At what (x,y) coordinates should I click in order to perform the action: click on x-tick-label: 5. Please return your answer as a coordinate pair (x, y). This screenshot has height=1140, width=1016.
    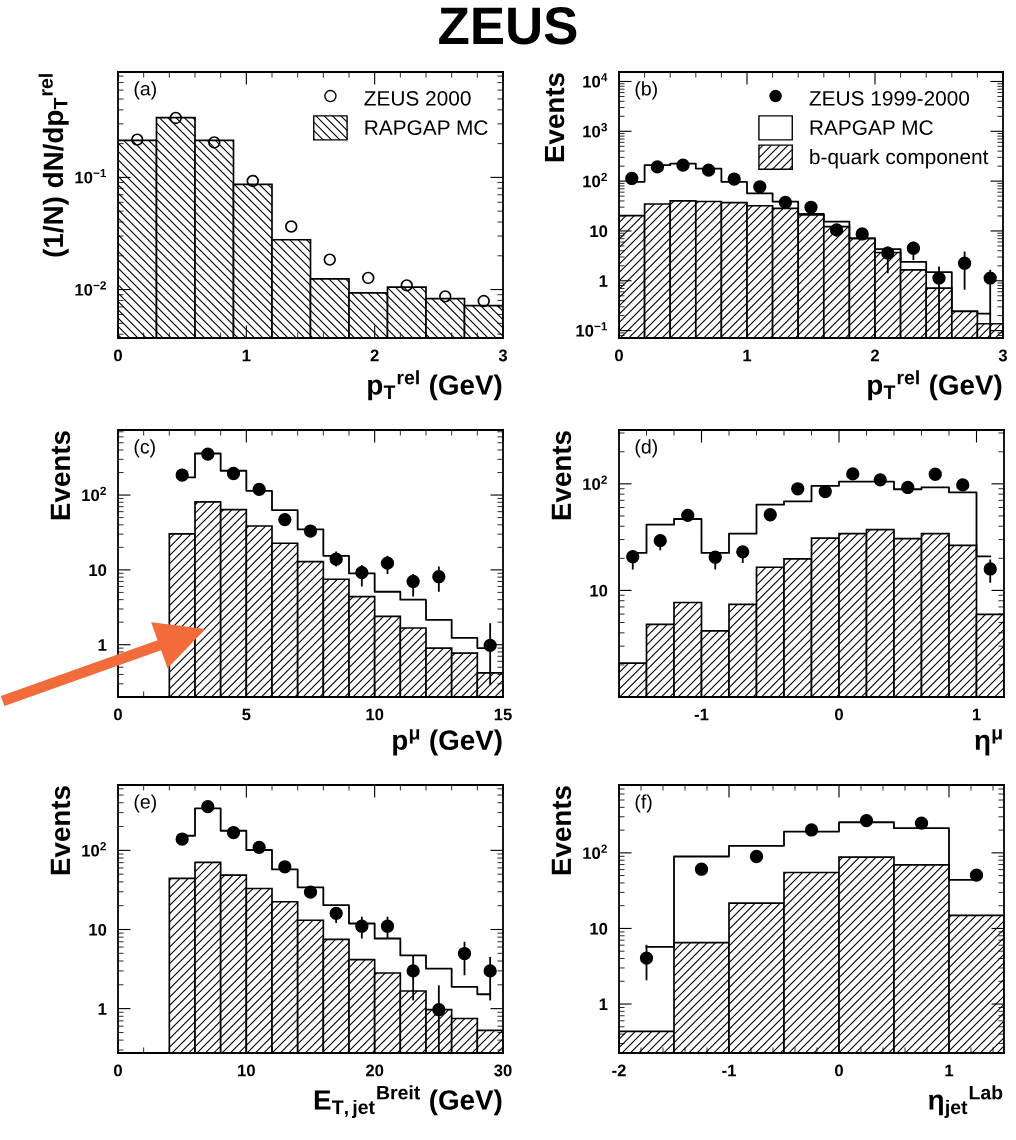
    Looking at the image, I should click on (246, 714).